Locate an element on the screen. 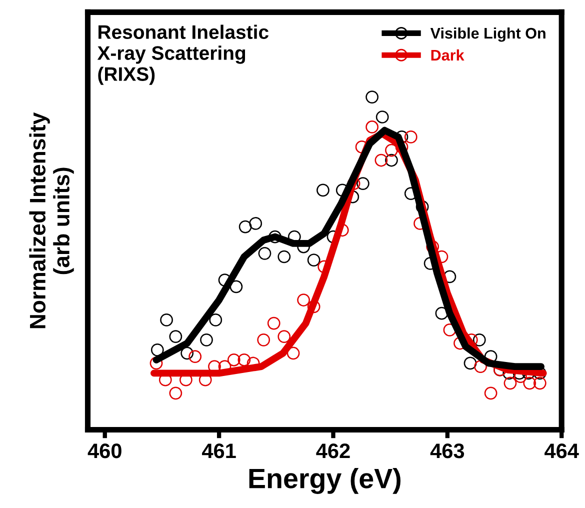  y-axis-title: Normalized Intensity (arb units) is located at coordinates (51, 220).